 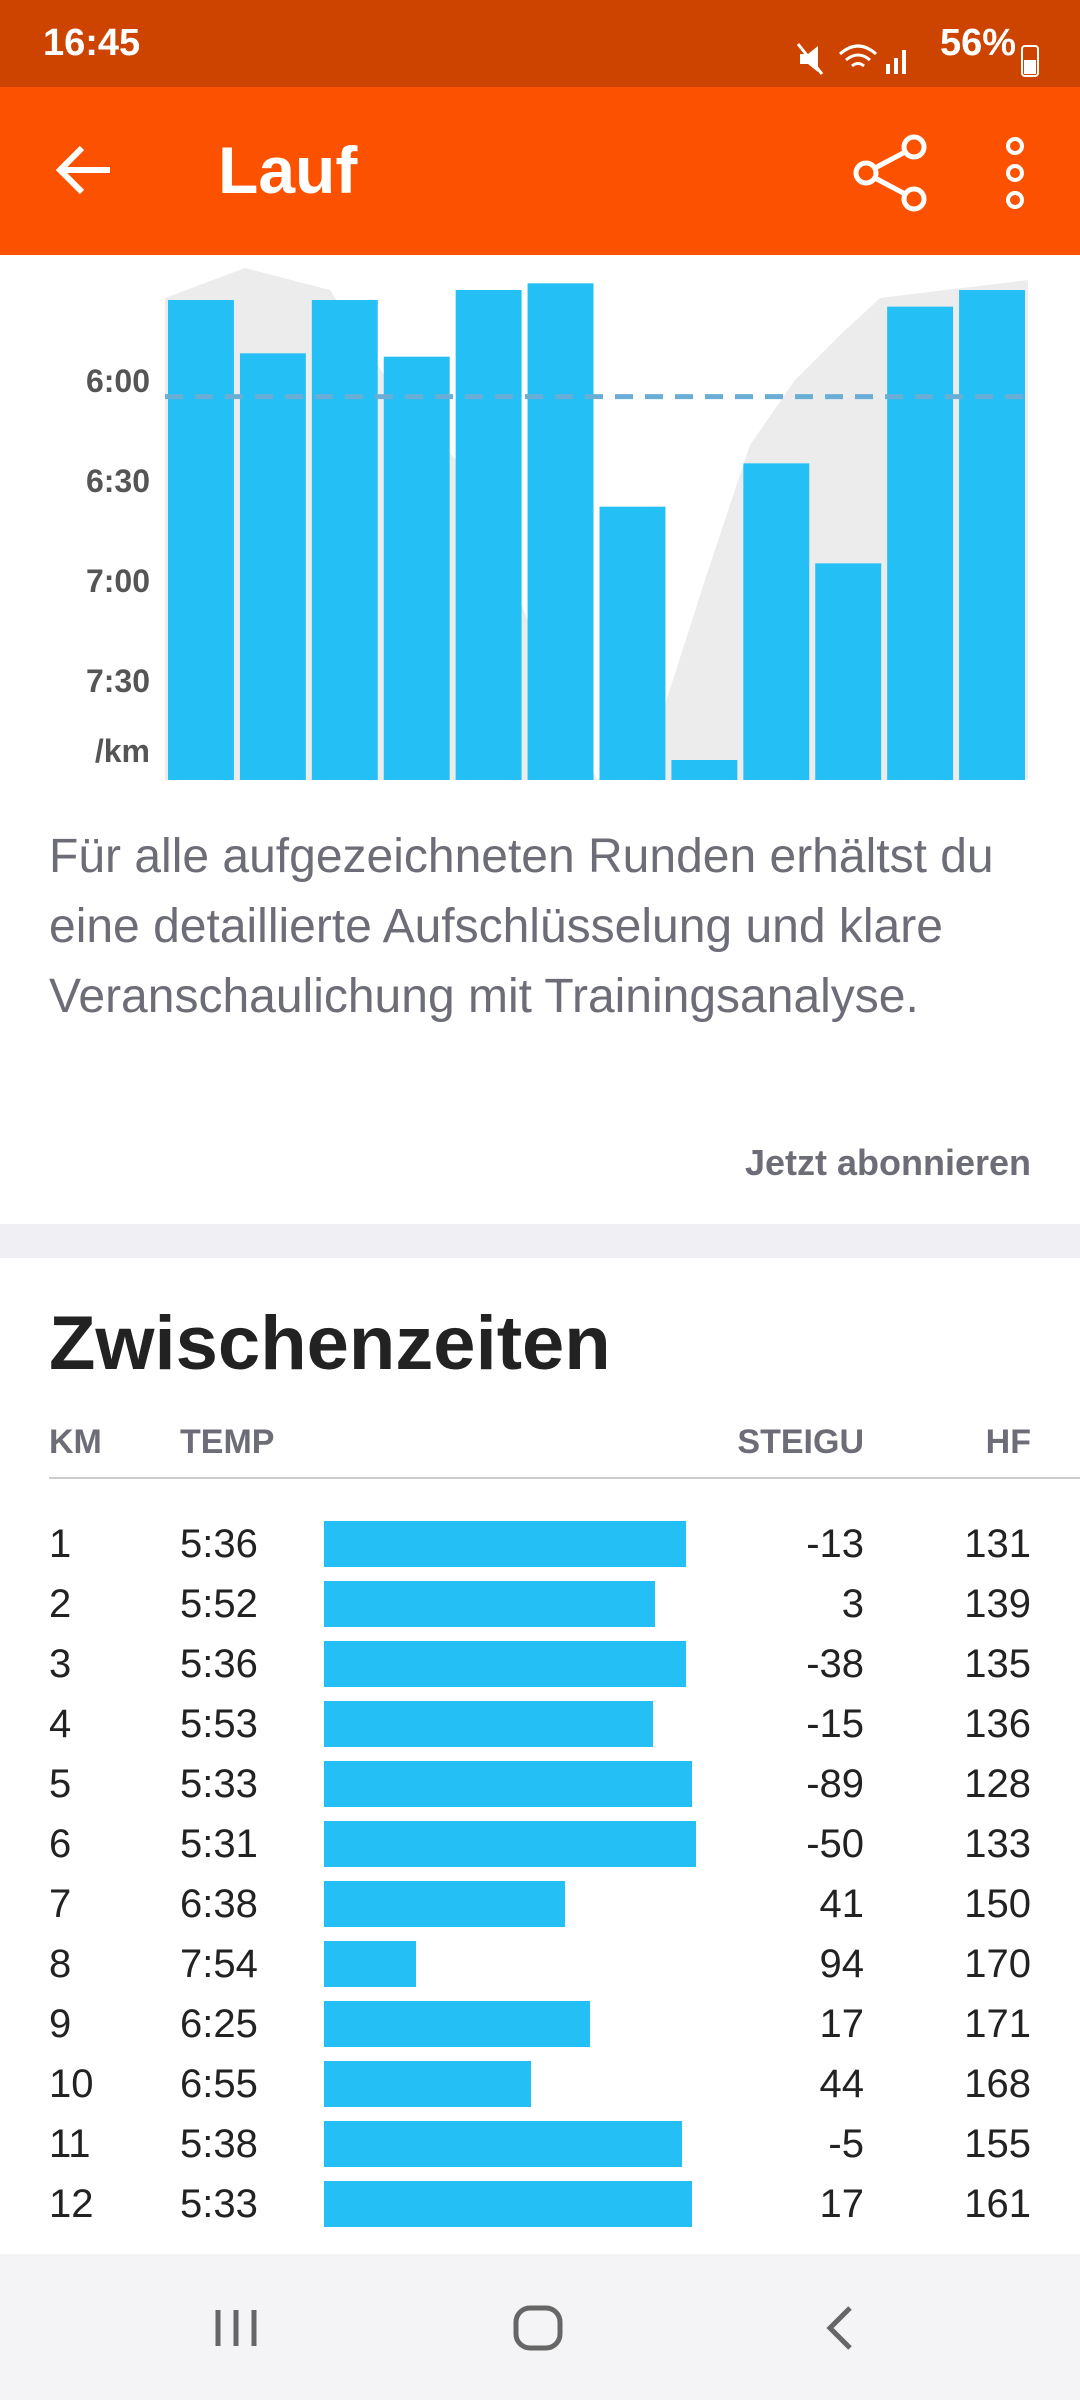 What do you see at coordinates (219, 2024) in the screenshot?
I see `pace-cell: 6:25` at bounding box center [219, 2024].